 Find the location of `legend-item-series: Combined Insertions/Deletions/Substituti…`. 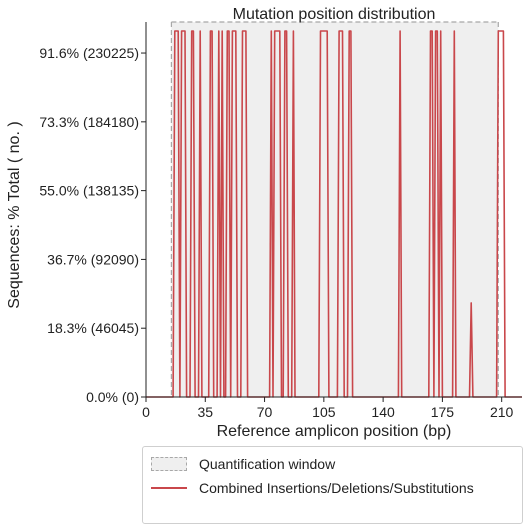

legend-item-series: Combined Insertions/Deletions/Substituti… is located at coordinates (312, 488).